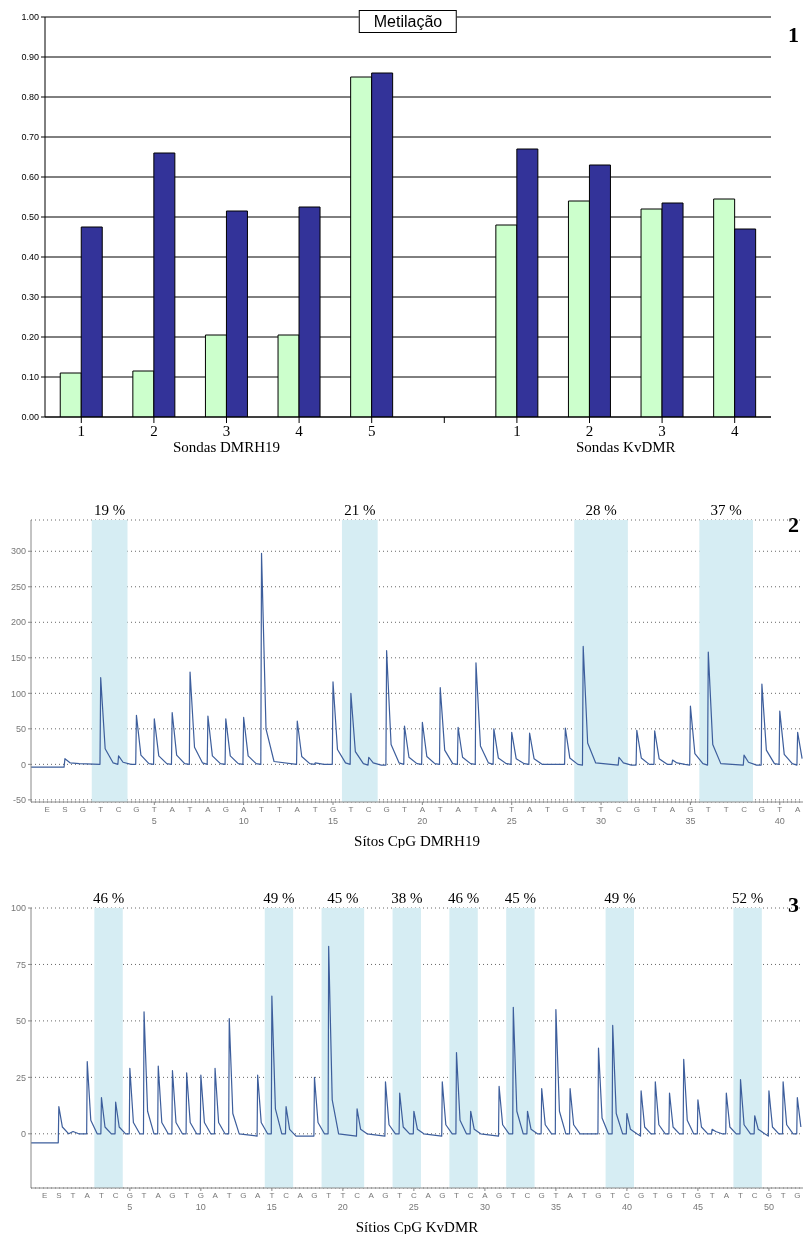 The height and width of the screenshot is (1238, 803). What do you see at coordinates (697, 1207) in the screenshot?
I see `x-tick-label: 45` at bounding box center [697, 1207].